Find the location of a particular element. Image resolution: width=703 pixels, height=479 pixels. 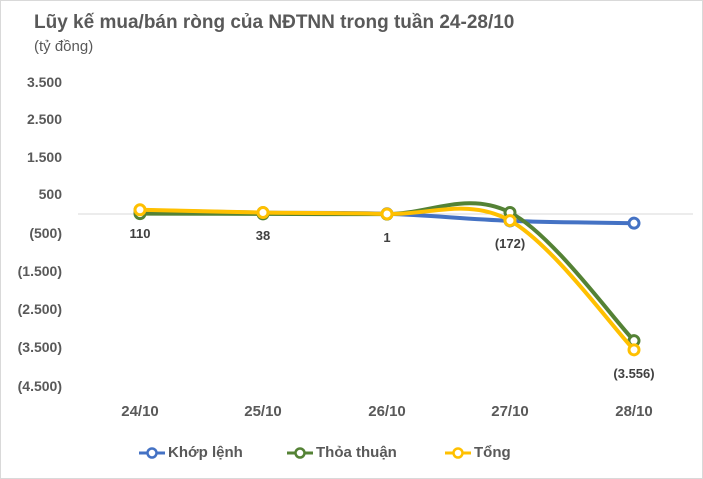

y-tick: 1.500 is located at coordinates (44, 157).